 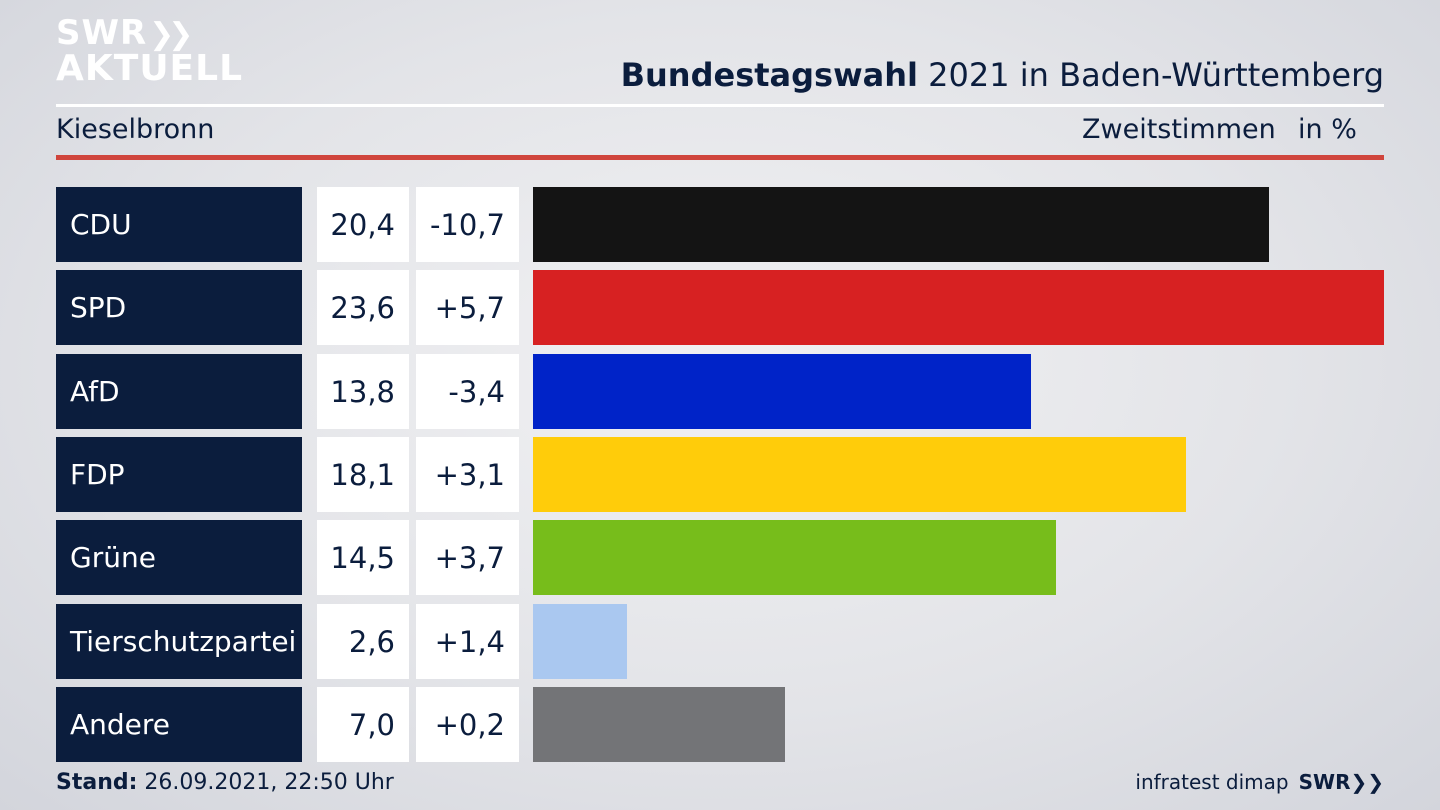 I want to click on divider, so click(x=720, y=105).